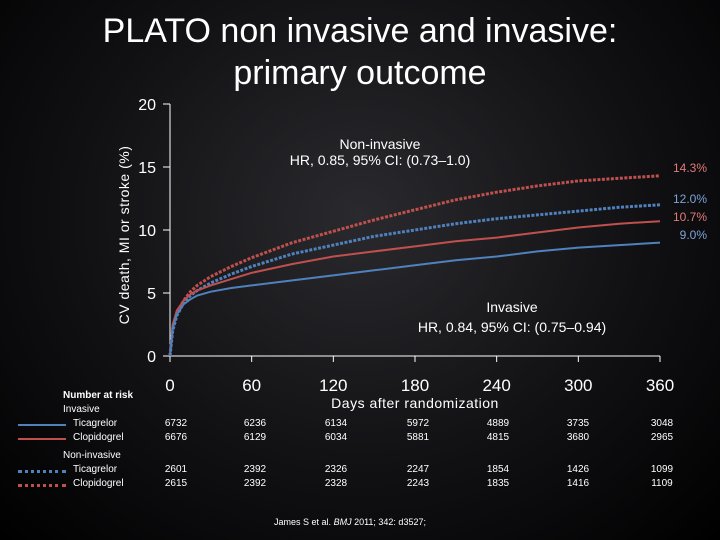 This screenshot has height=540, width=720. What do you see at coordinates (360, 31) in the screenshot?
I see `title-line-1: PLATO non invasive and invasive:` at bounding box center [360, 31].